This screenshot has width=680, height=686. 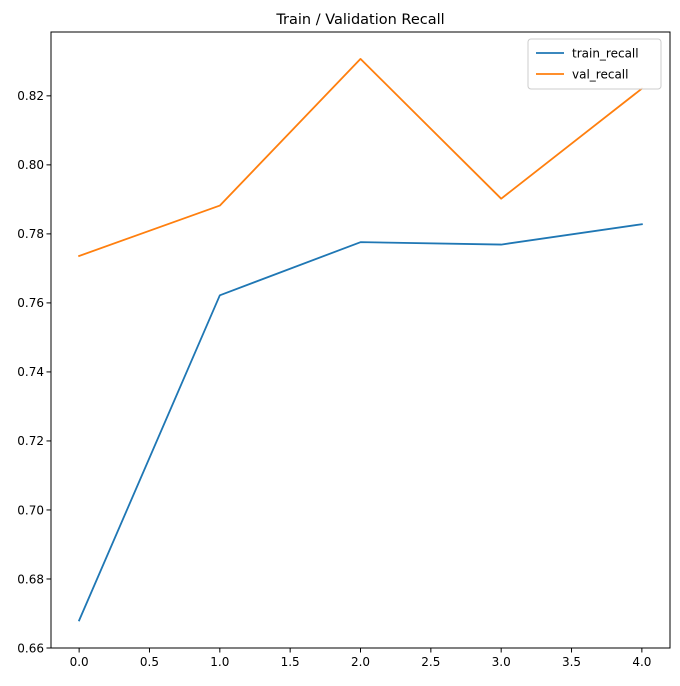 What do you see at coordinates (290, 662) in the screenshot?
I see `x-tick-label: 1.5` at bounding box center [290, 662].